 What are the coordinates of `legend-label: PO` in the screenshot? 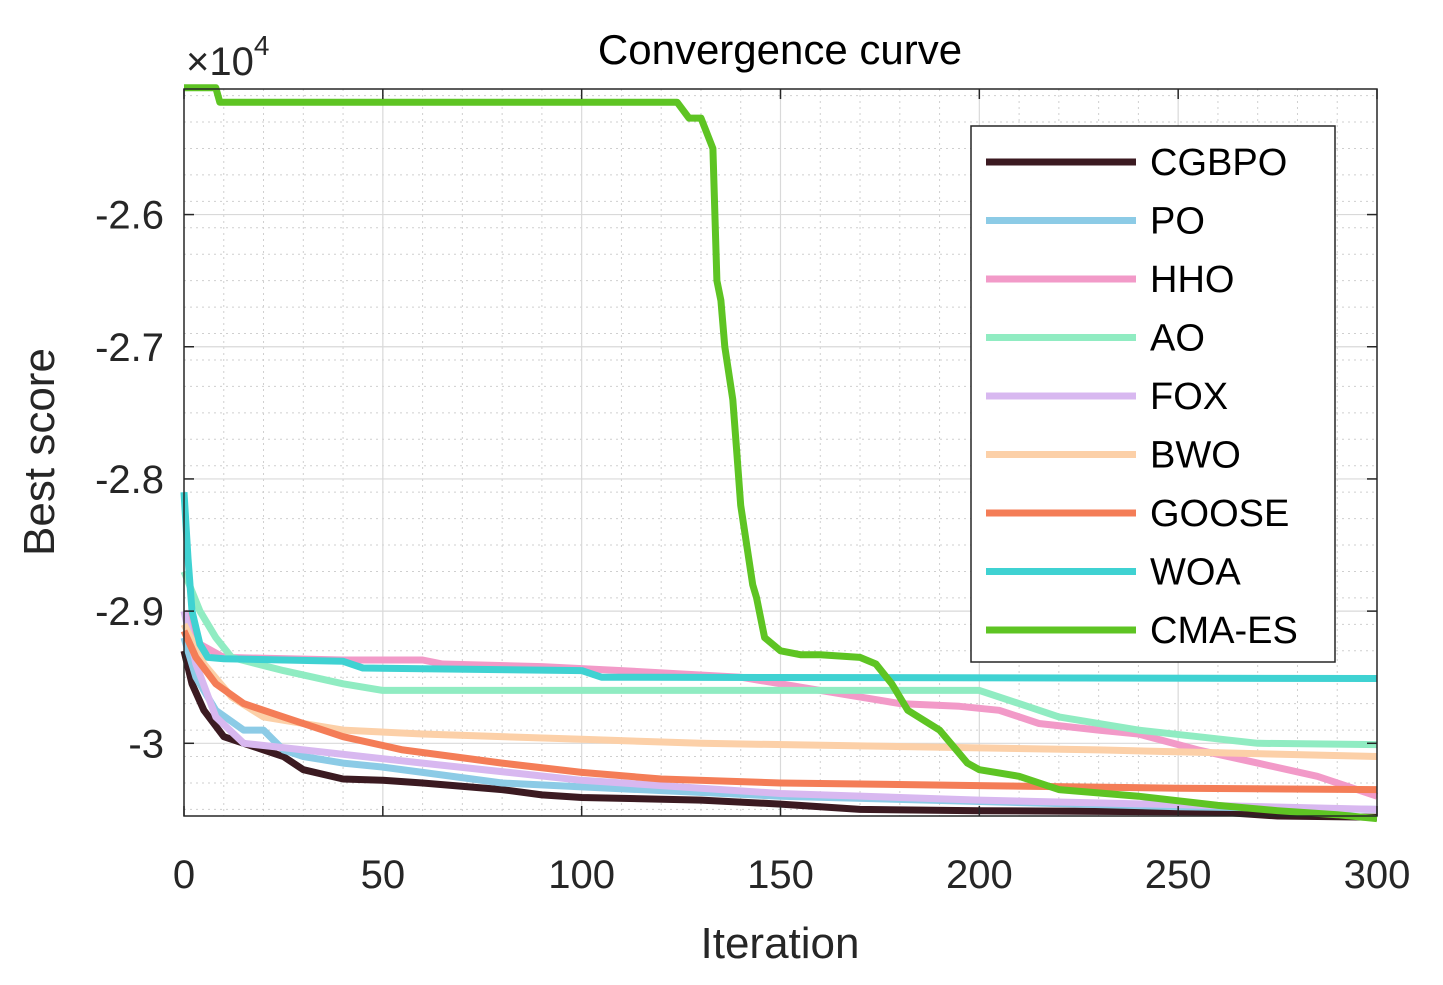 It's located at (1177, 222).